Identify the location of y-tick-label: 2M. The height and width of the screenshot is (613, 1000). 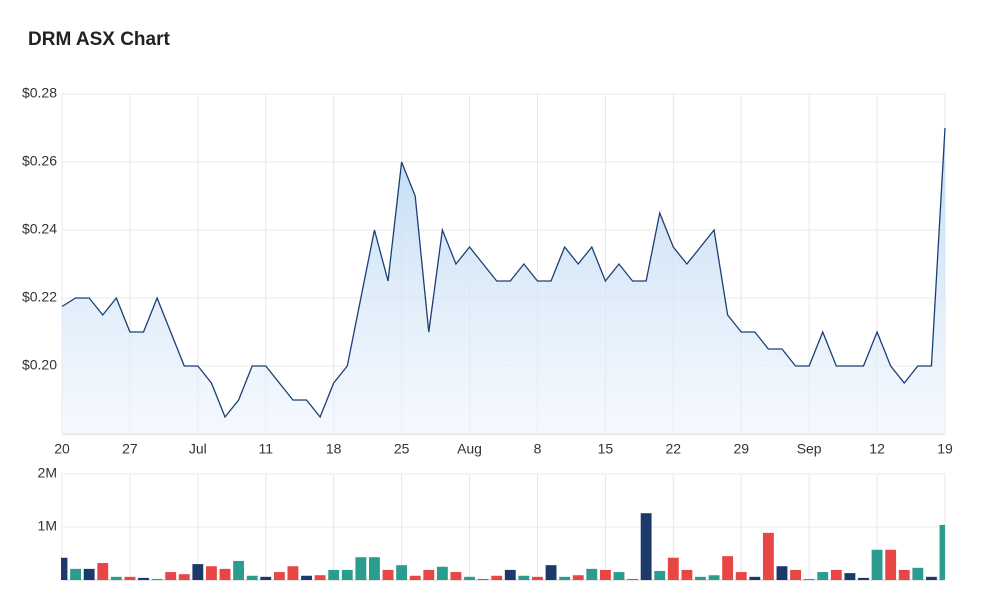
(47, 473).